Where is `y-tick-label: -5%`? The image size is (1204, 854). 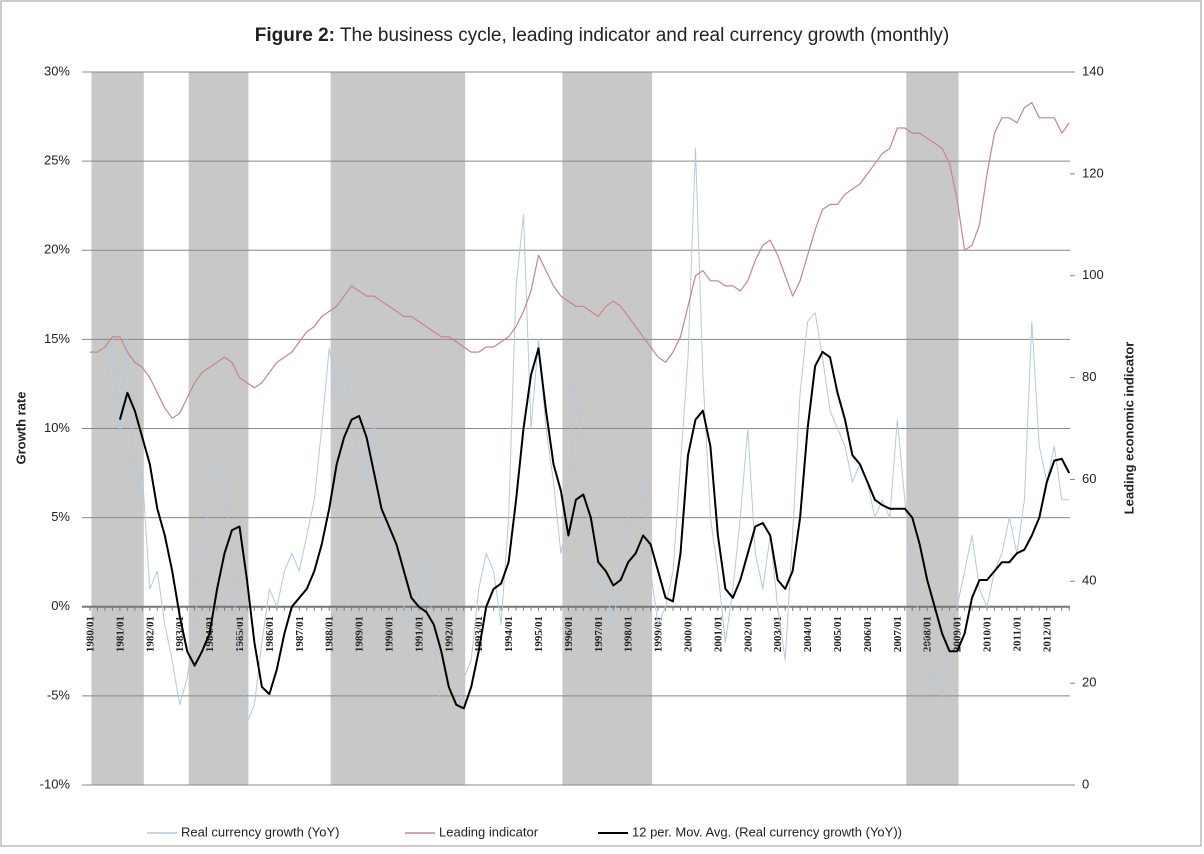
y-tick-label: -5% is located at coordinates (59, 694).